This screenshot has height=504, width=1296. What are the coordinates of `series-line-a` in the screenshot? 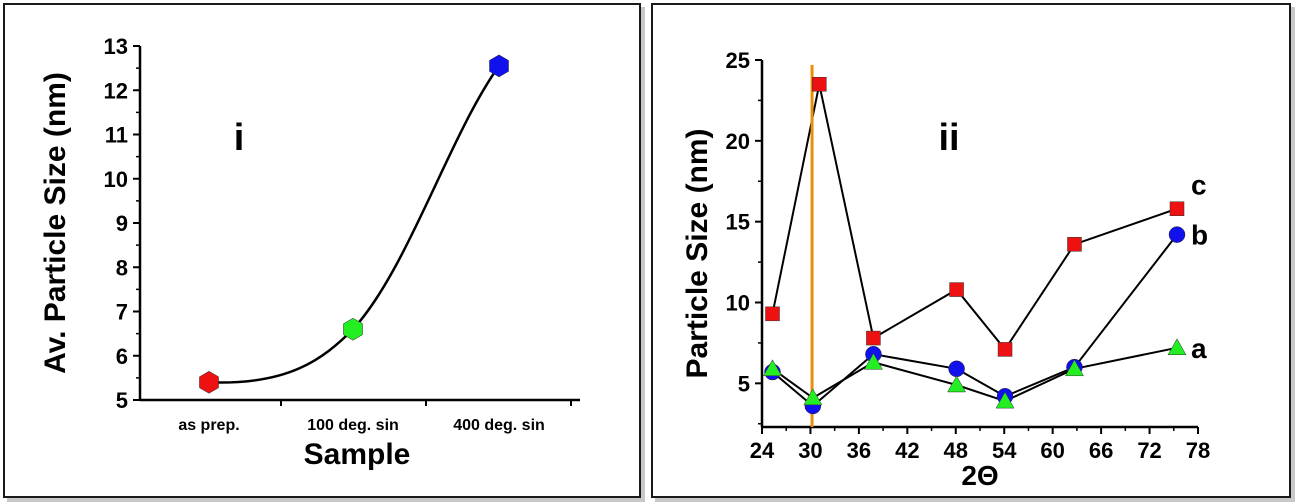 It's located at (974, 374).